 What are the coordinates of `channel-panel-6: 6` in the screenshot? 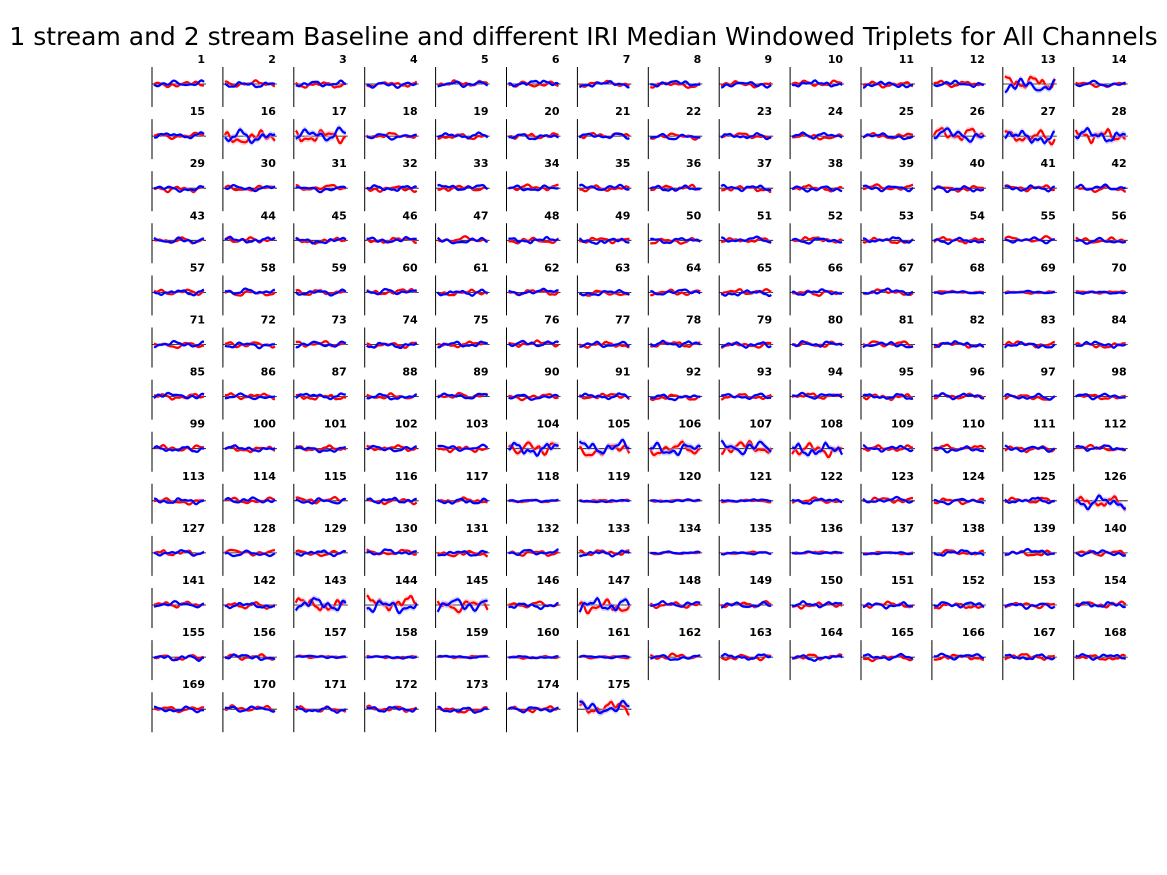 It's located at (533, 80).